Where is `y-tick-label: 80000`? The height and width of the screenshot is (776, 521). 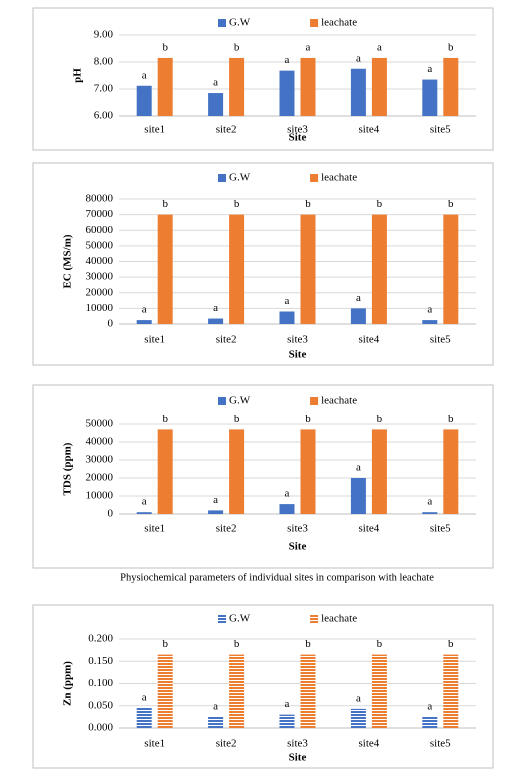 y-tick-label: 80000 is located at coordinates (100, 199).